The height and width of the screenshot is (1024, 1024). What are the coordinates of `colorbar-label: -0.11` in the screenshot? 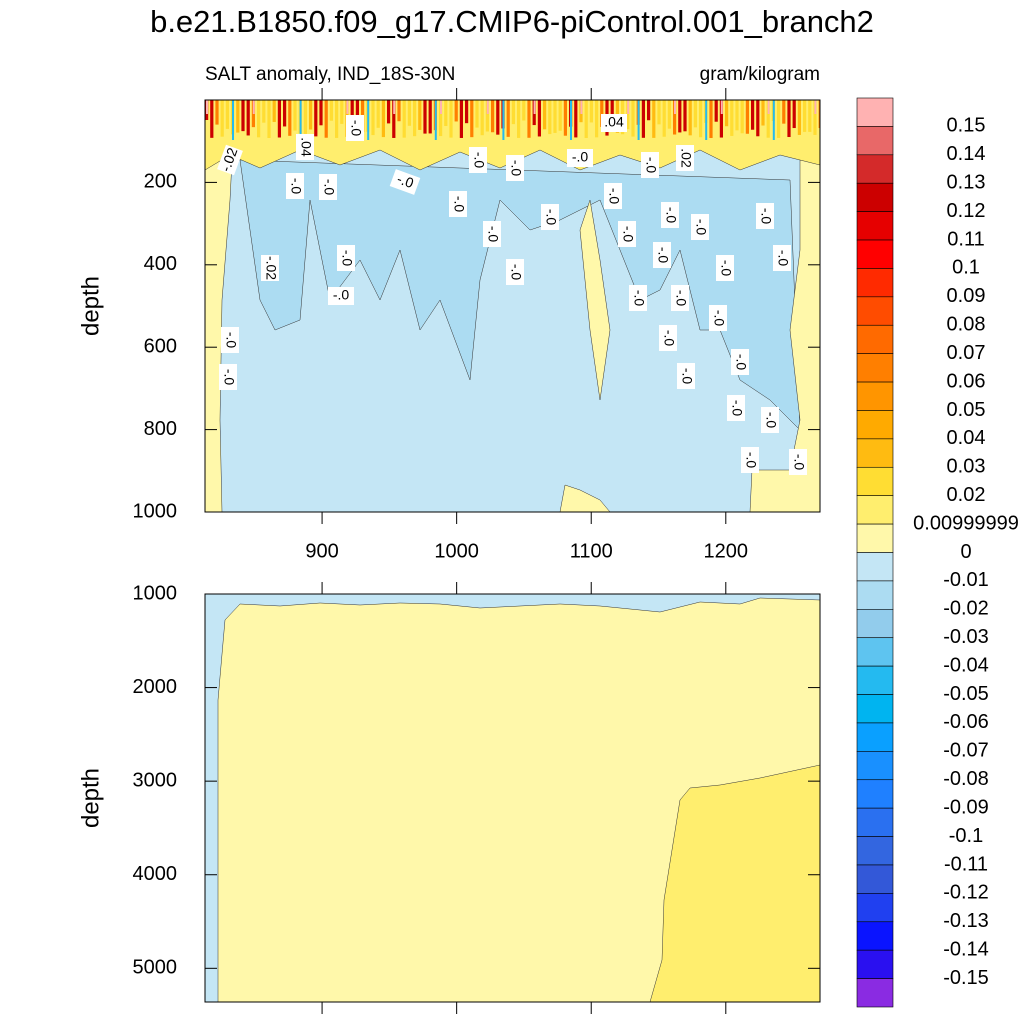 It's located at (966, 864).